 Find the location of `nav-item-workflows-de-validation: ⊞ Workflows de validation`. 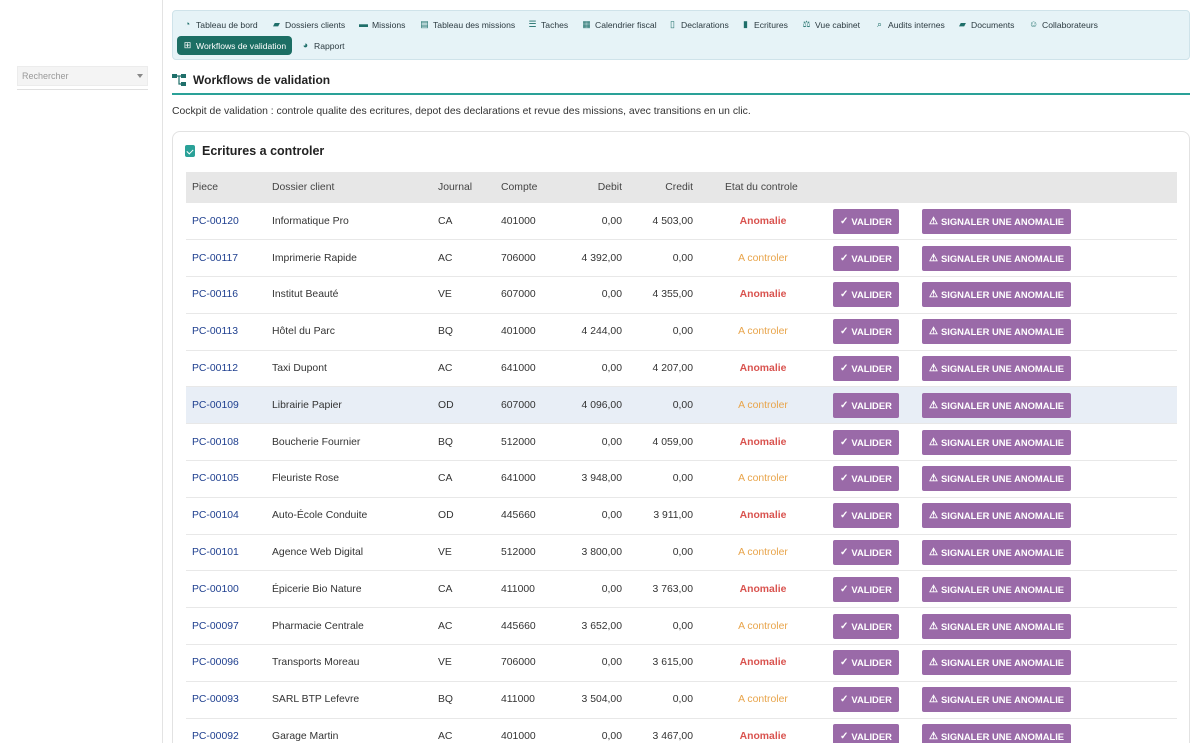

nav-item-workflows-de-validation: ⊞ Workflows de validation is located at coordinates (235, 45).